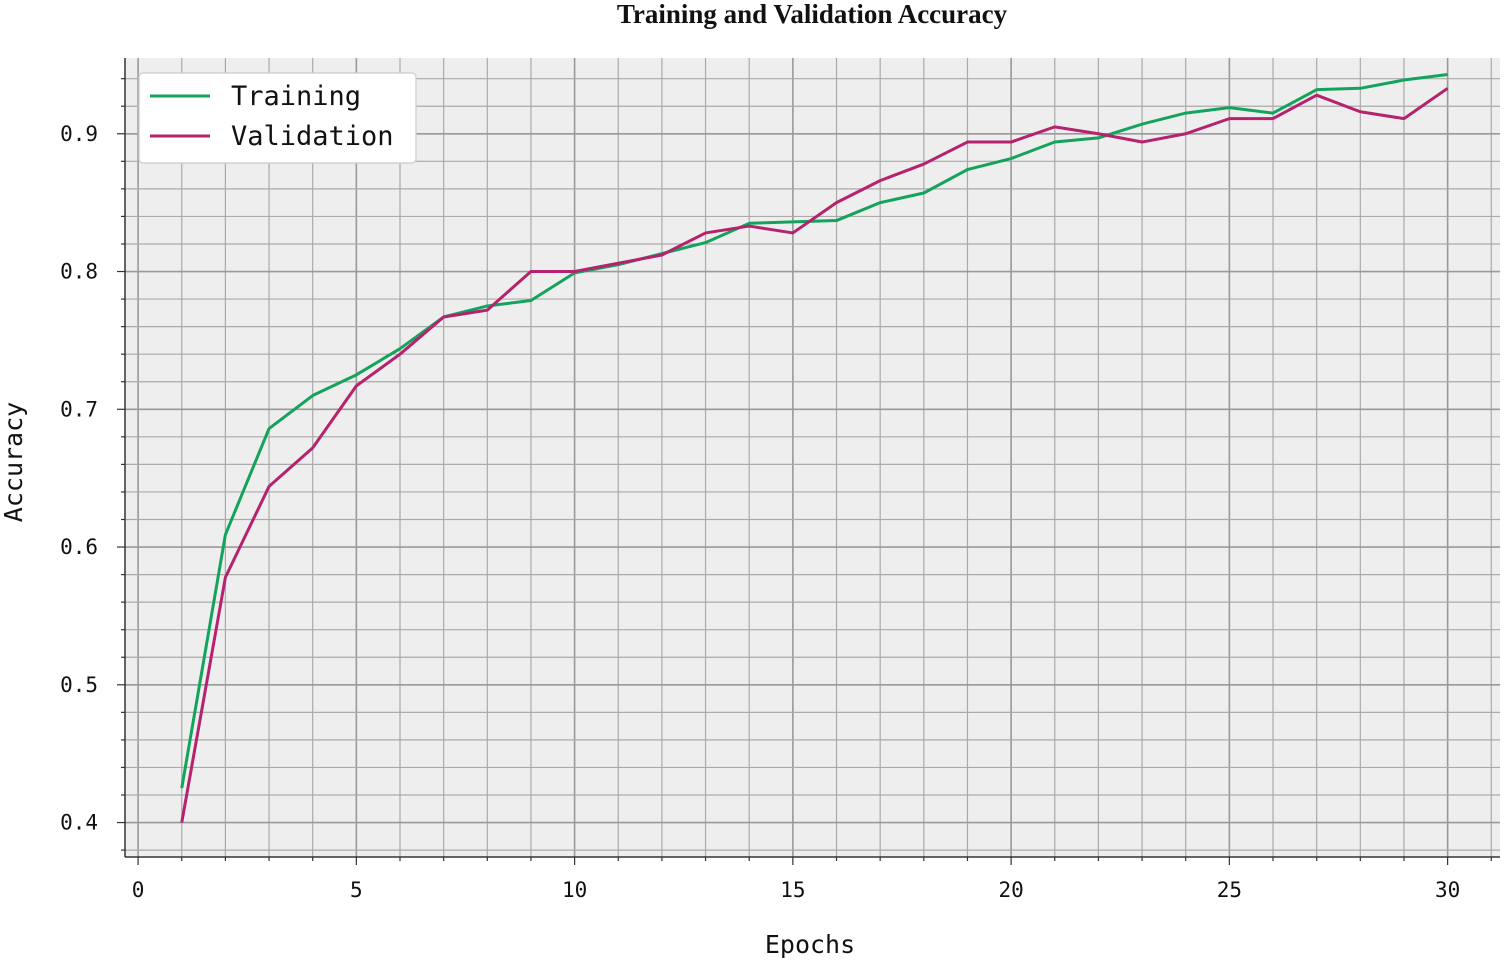 Image resolution: width=1505 pixels, height=968 pixels. What do you see at coordinates (296, 96) in the screenshot?
I see `legend-label-training: Training` at bounding box center [296, 96].